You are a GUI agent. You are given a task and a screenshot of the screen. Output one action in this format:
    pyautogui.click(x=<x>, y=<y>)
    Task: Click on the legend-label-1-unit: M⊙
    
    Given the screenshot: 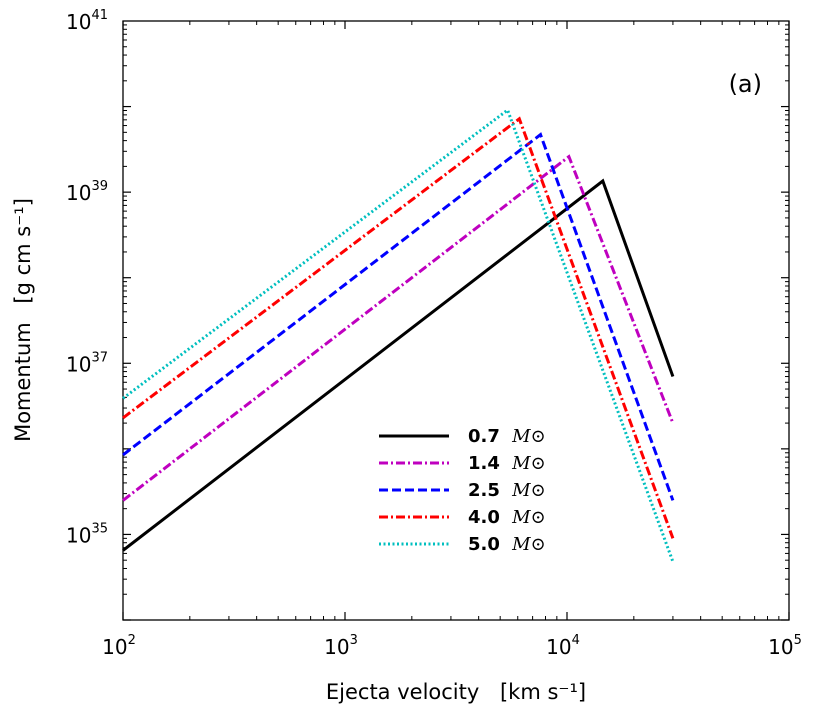 What is the action you would take?
    pyautogui.click(x=528, y=463)
    